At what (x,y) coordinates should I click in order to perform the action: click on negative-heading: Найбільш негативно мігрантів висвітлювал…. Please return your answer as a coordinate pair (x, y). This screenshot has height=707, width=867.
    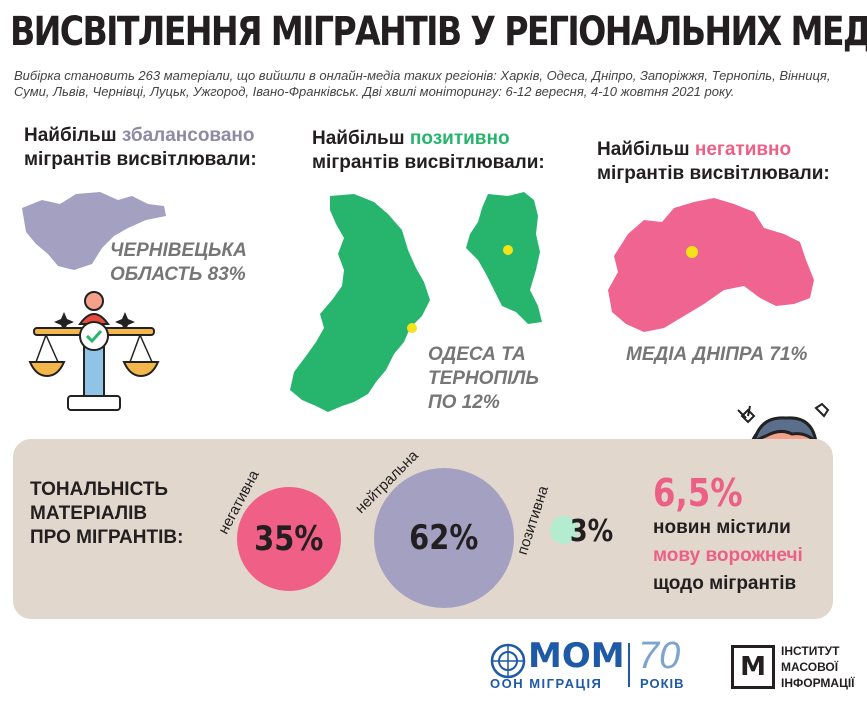
    Looking at the image, I should click on (713, 162).